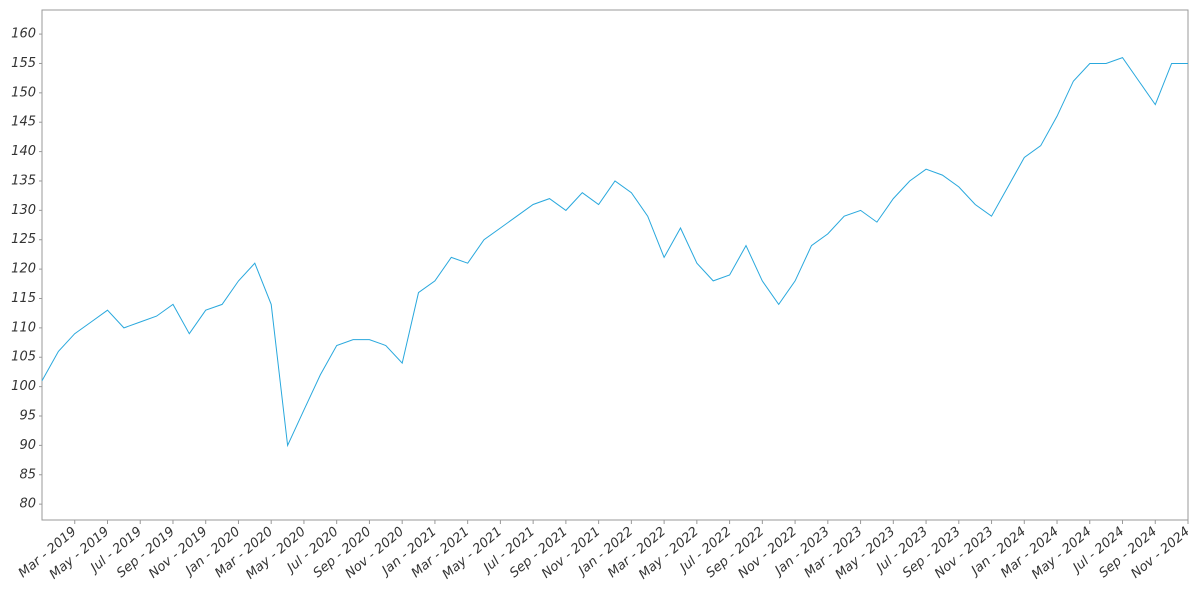 The image size is (1200, 600). I want to click on y-tick-label: 135, so click(23, 180).